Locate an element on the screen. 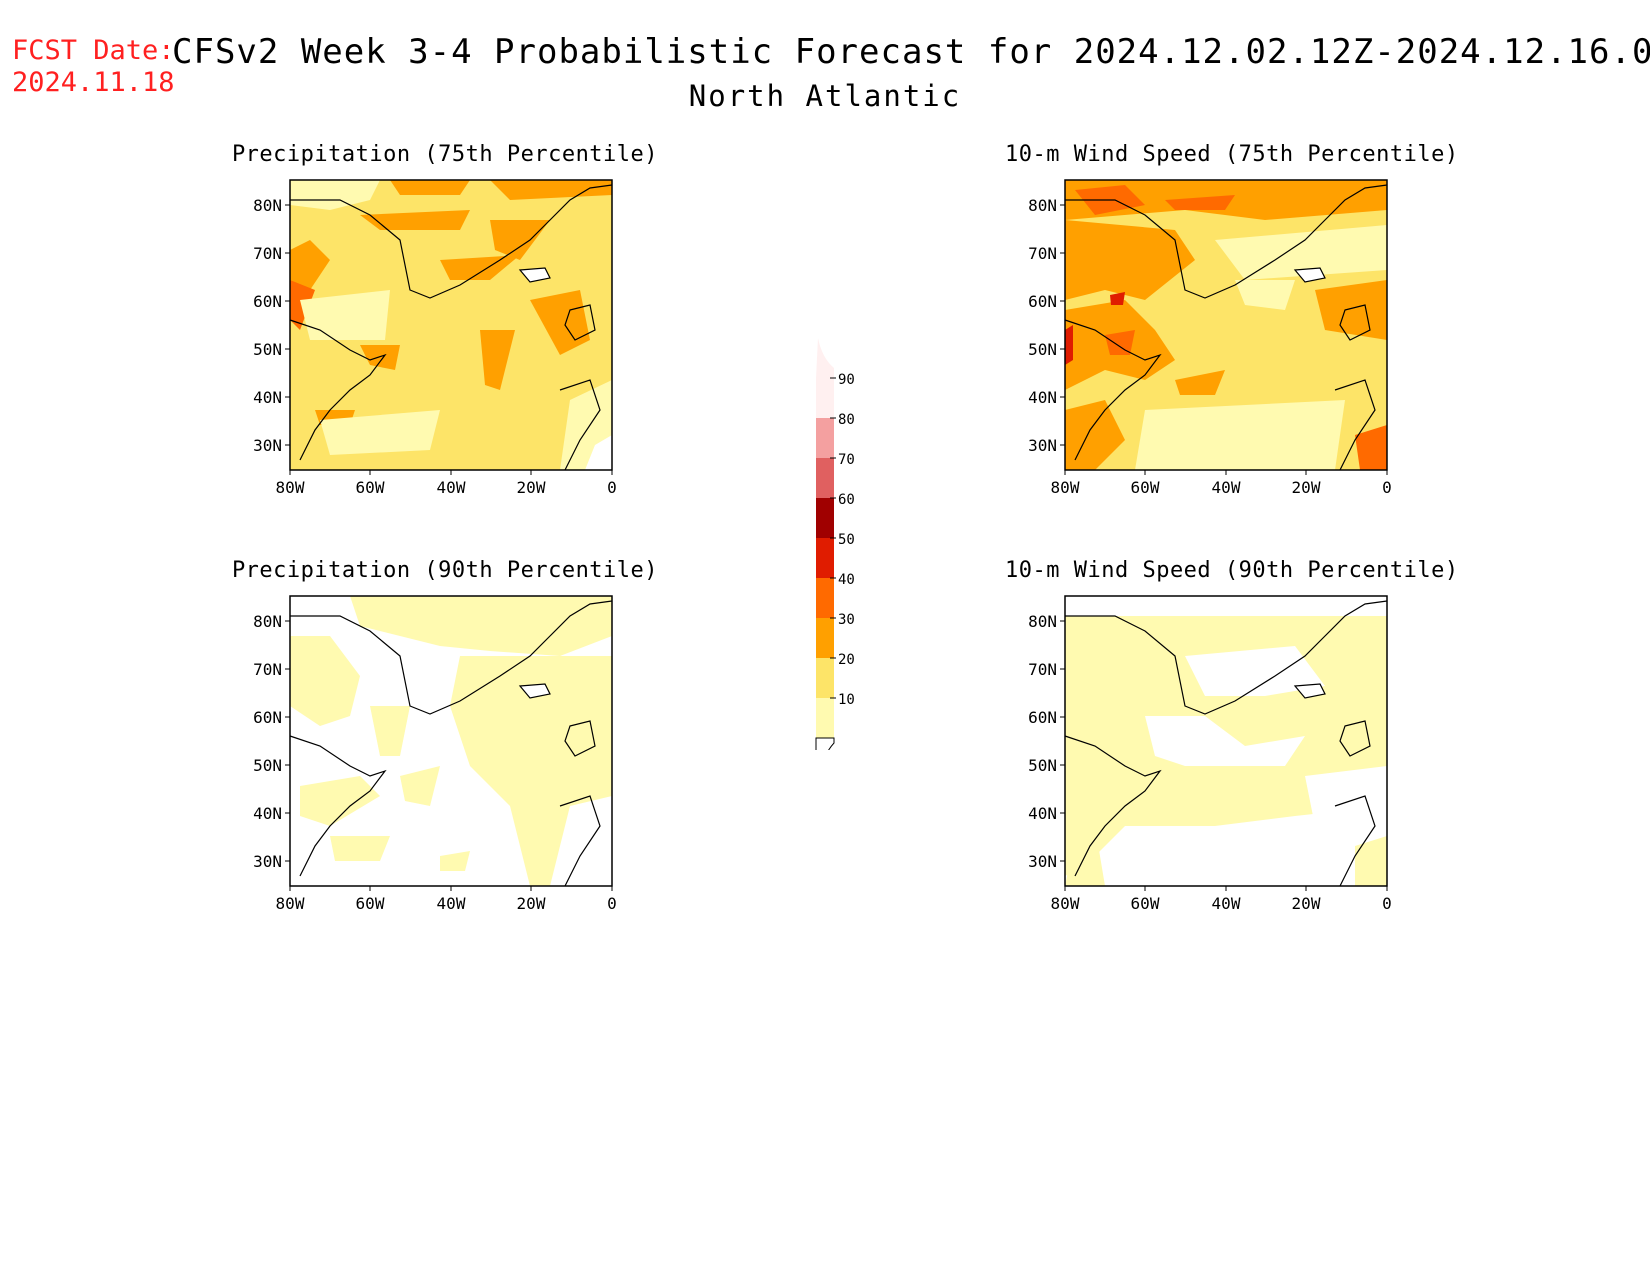  colorbar: 90 80 70 60 50 40 30 20 10 is located at coordinates (840, 554).